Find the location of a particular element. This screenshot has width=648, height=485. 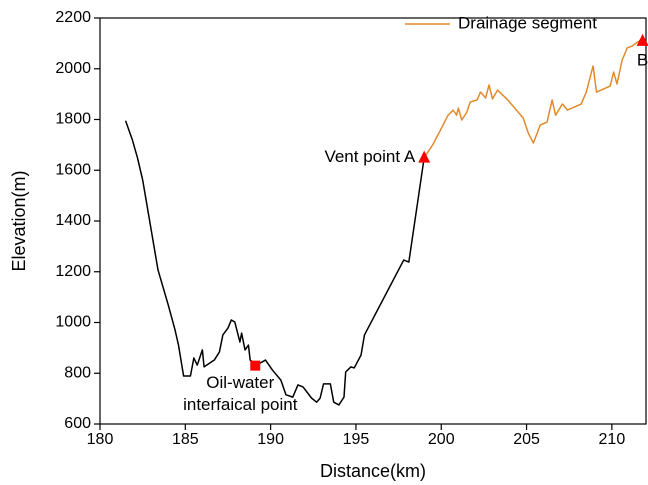

series-line is located at coordinates (532, 98).